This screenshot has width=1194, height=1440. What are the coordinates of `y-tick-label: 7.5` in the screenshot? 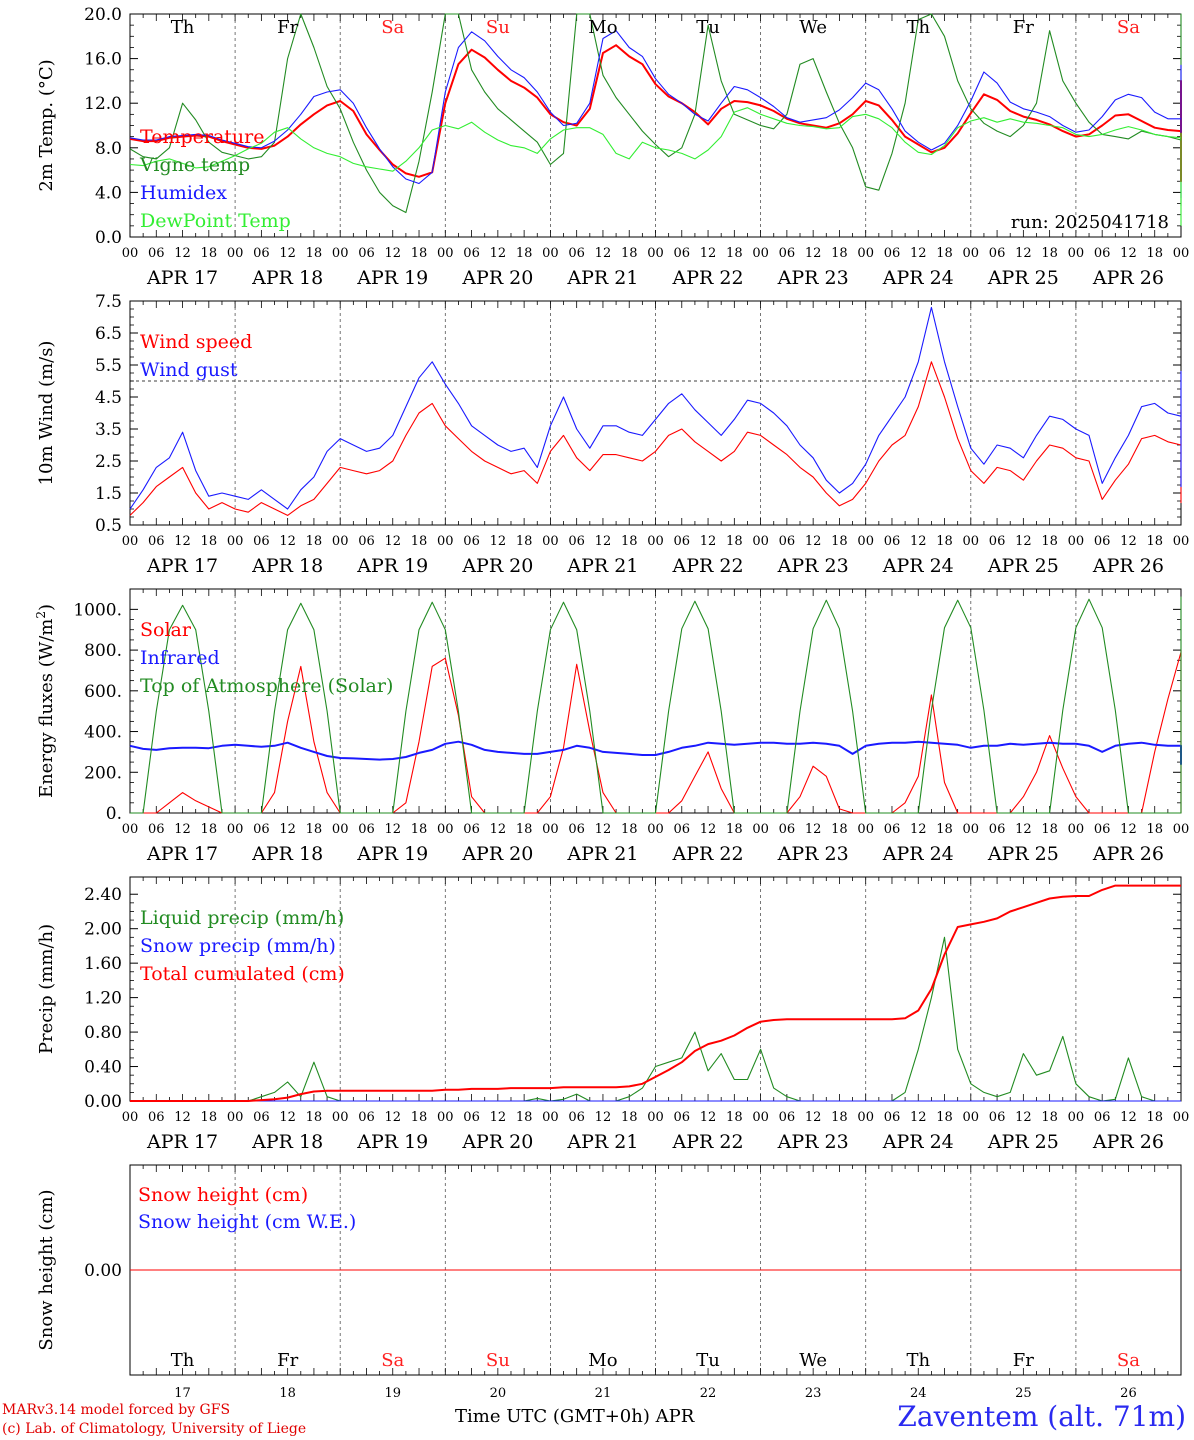 It's located at (108, 302).